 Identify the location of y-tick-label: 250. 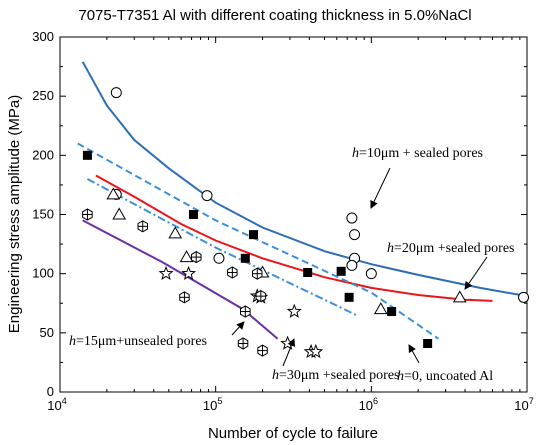
(43, 95).